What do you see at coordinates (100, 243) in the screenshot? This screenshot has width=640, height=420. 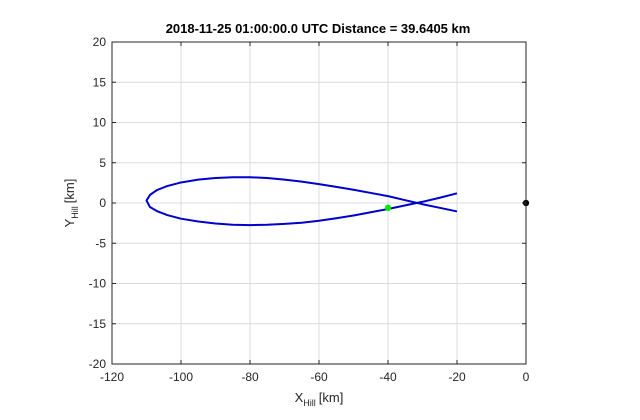 I see `y-tick-label: -5` at bounding box center [100, 243].